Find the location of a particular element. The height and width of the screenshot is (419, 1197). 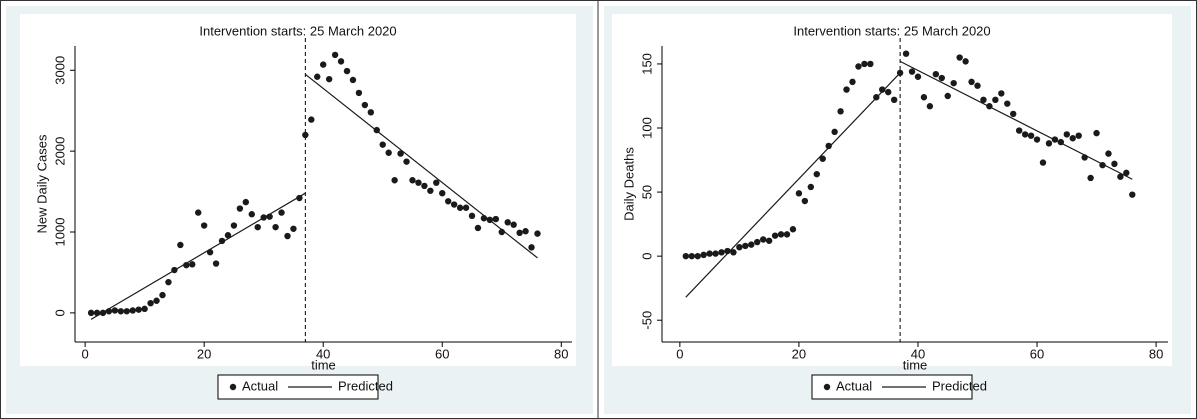

x-tick-label: 0 is located at coordinates (85, 353).